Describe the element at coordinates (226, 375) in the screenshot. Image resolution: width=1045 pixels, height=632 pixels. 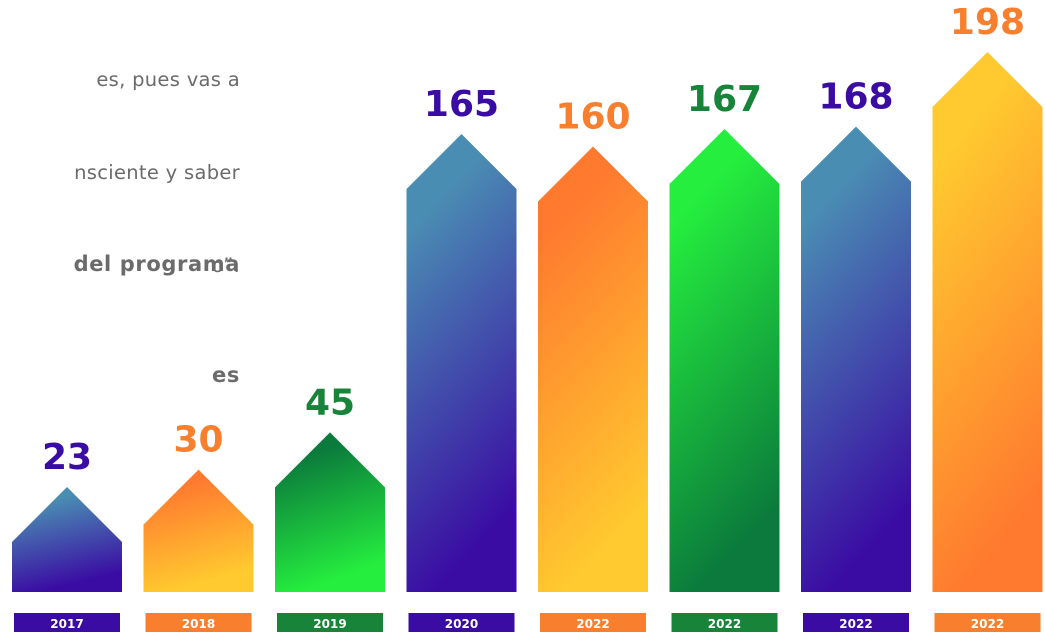
I see `heading-line-2: es` at that location.